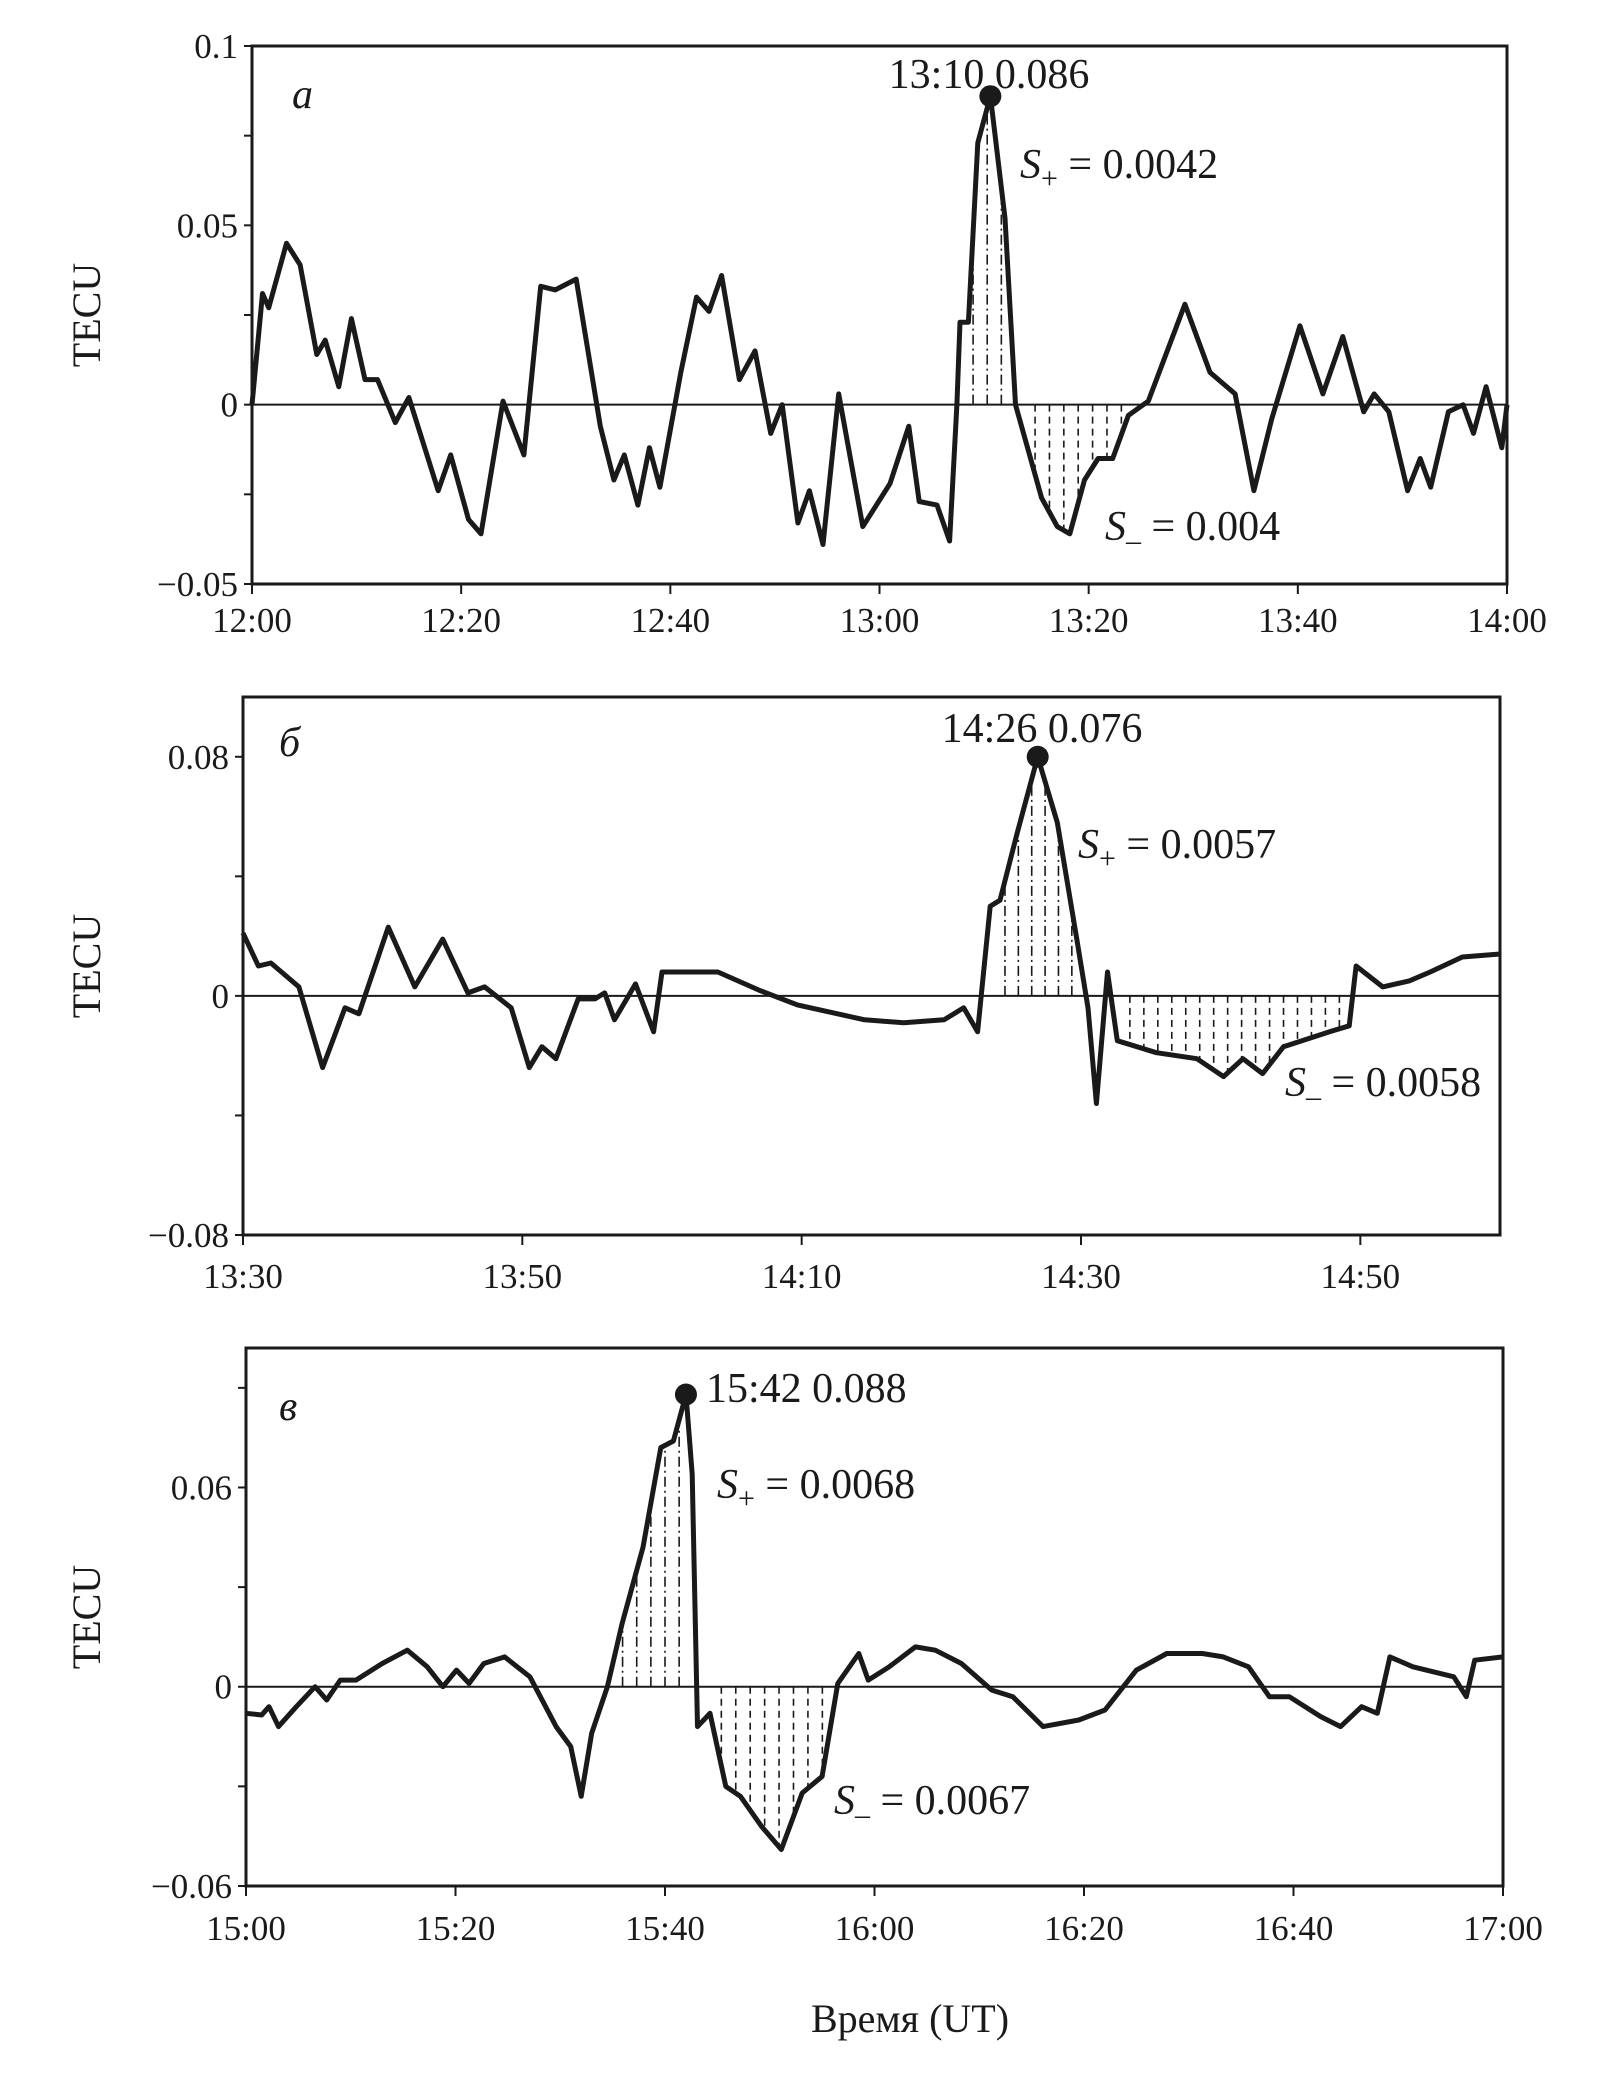 The image size is (1607, 2087). What do you see at coordinates (198, 757) in the screenshot?
I see `y-tick-label: 0.08` at bounding box center [198, 757].